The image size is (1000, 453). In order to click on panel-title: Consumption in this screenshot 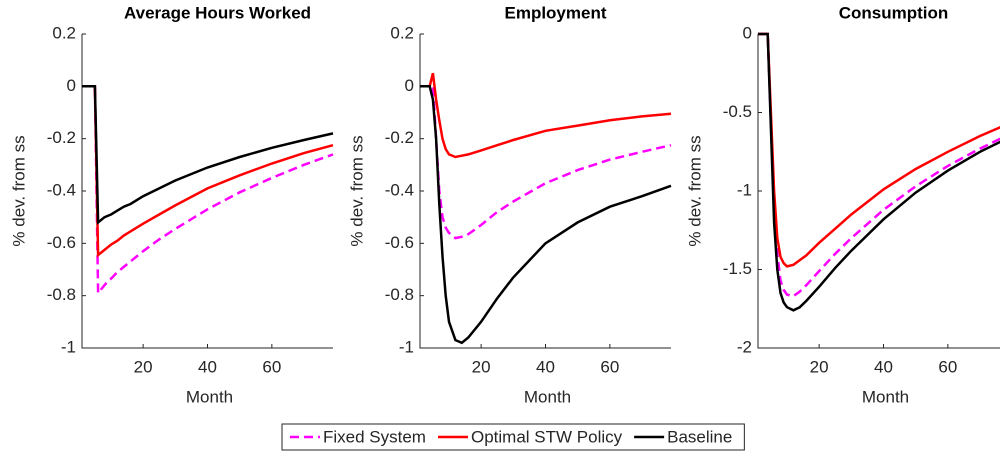, I will do `click(894, 12)`.